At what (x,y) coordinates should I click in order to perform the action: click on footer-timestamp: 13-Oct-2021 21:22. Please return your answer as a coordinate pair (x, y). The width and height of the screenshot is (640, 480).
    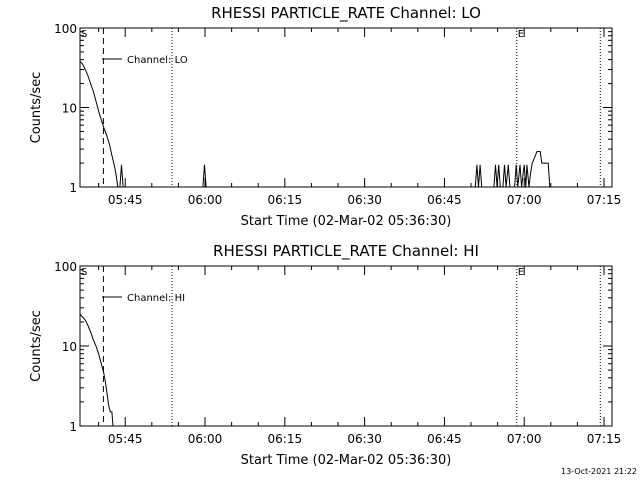
    Looking at the image, I should click on (599, 471).